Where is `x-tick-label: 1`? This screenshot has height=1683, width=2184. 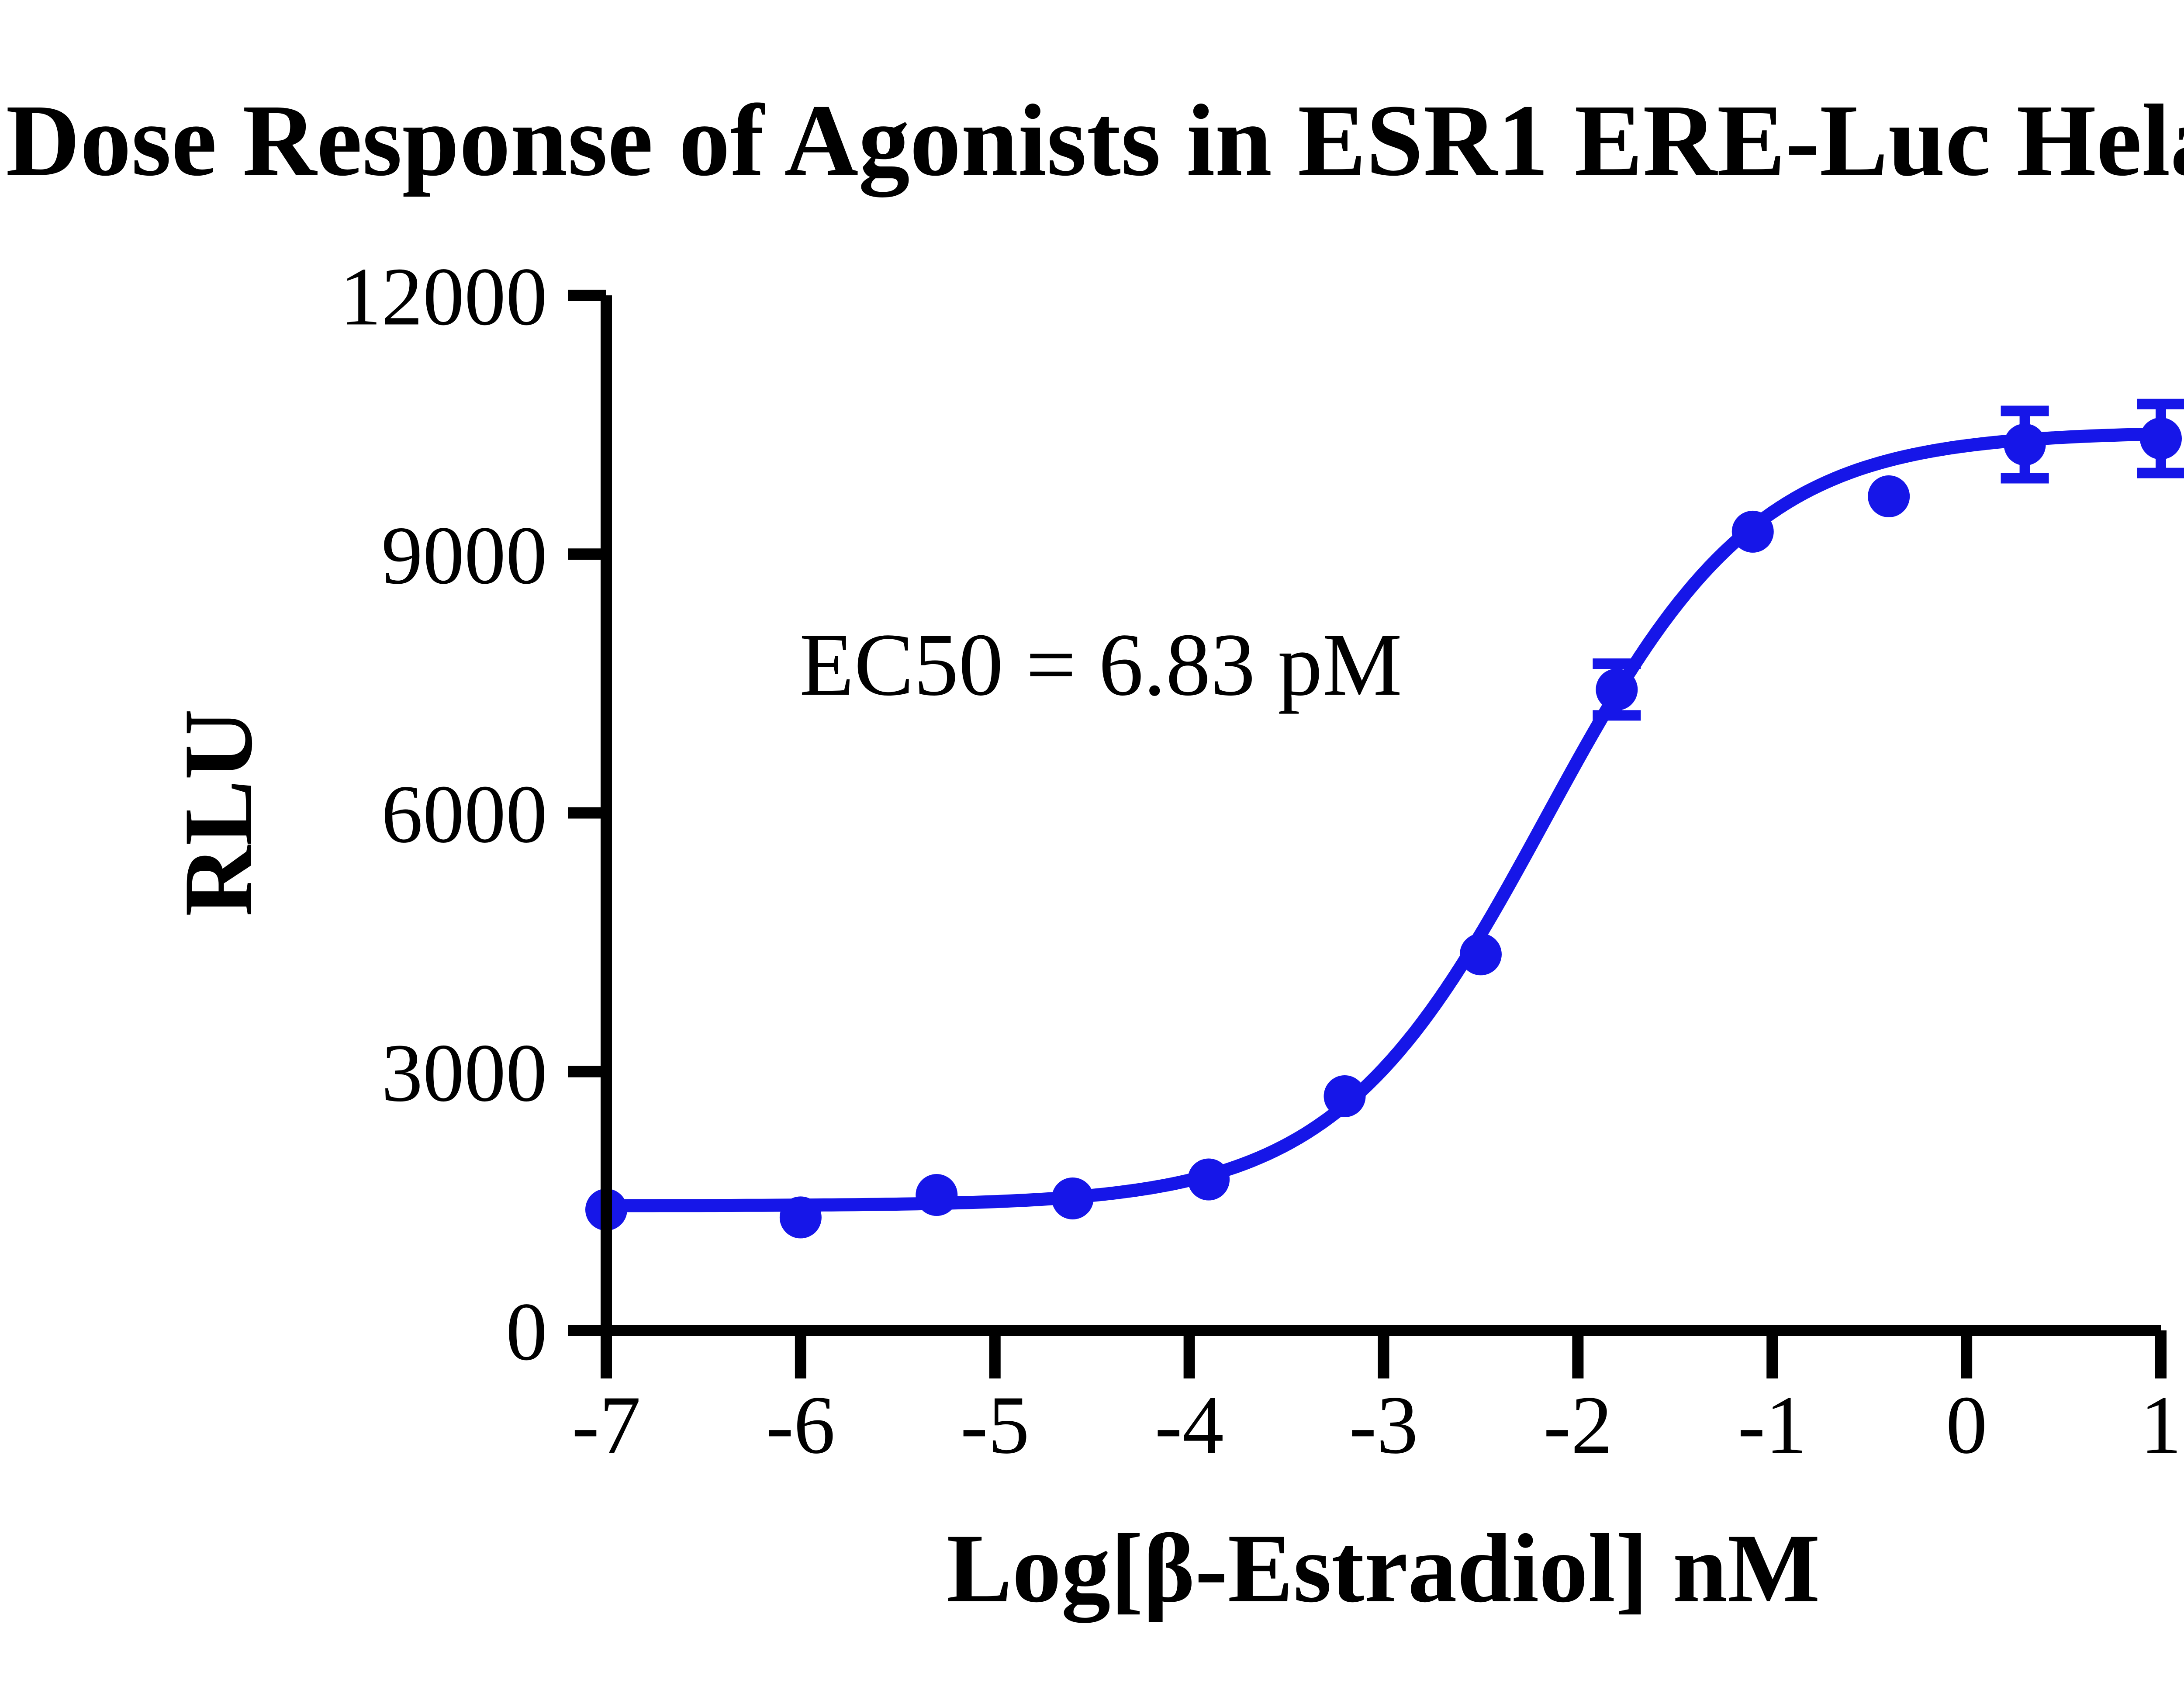
x-tick-label: 1 is located at coordinates (2161, 1425).